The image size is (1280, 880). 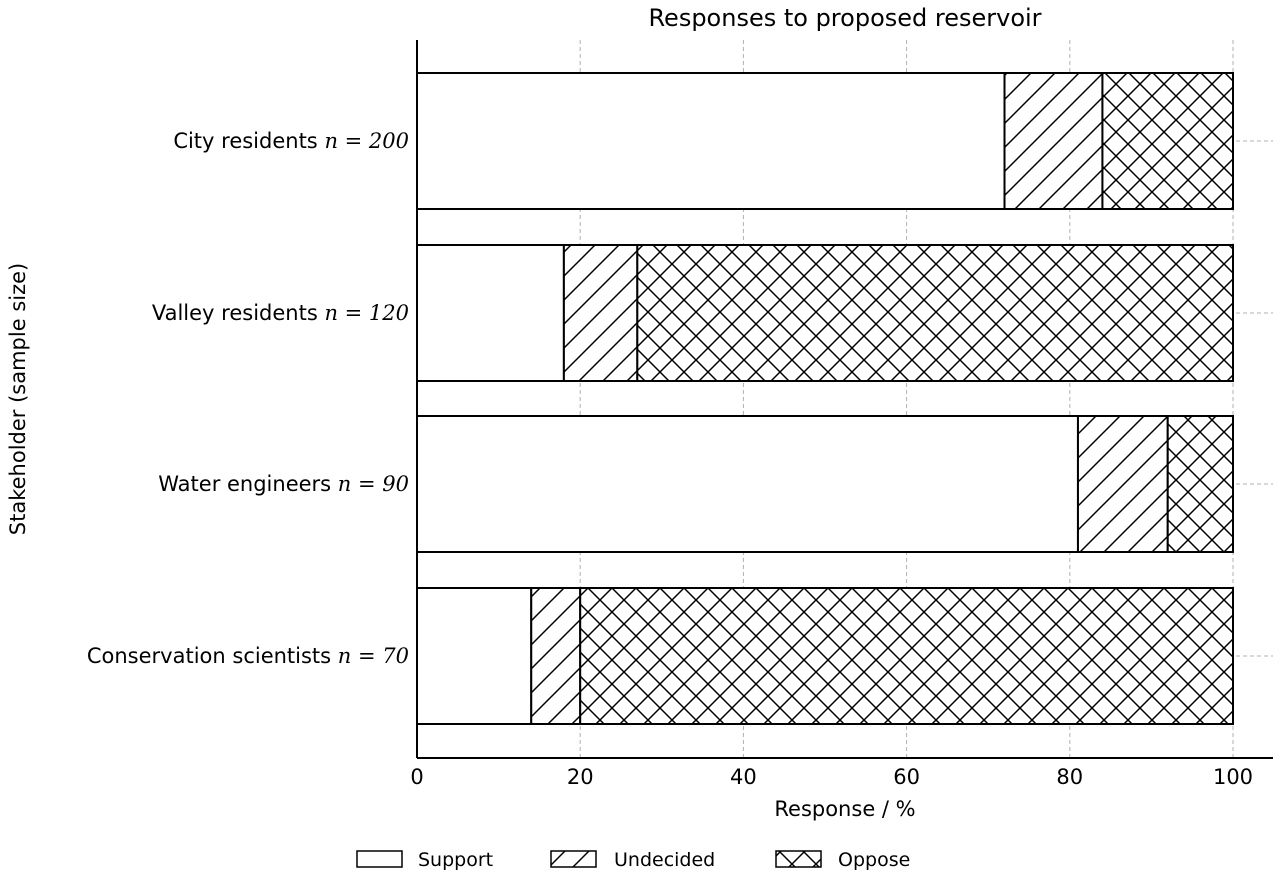 I want to click on y-axis-label: Stakeholder (sample size), so click(x=18, y=399).